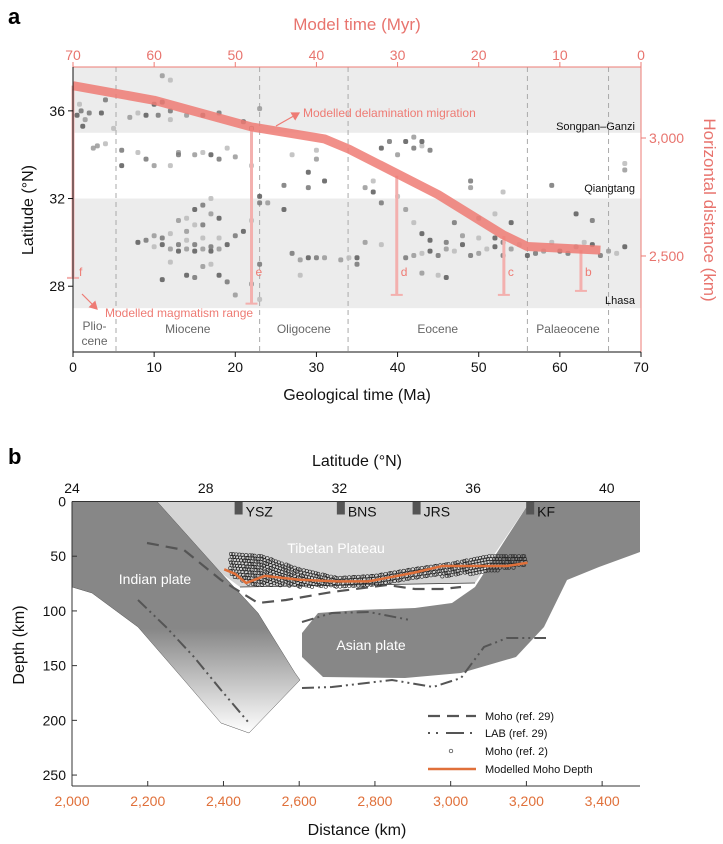  I want to click on epoch-label: Eocene, so click(437, 329).